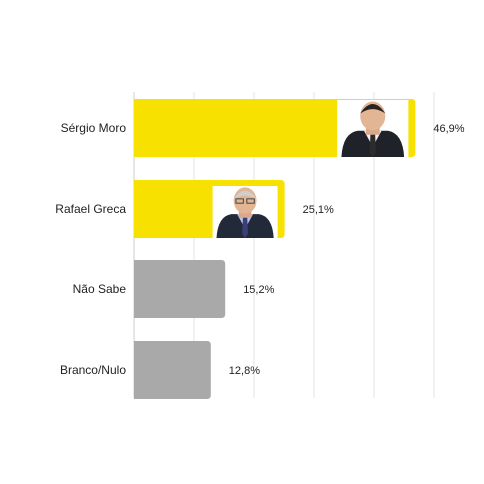 The height and width of the screenshot is (484, 484). I want to click on glasses-left, so click(239, 201).